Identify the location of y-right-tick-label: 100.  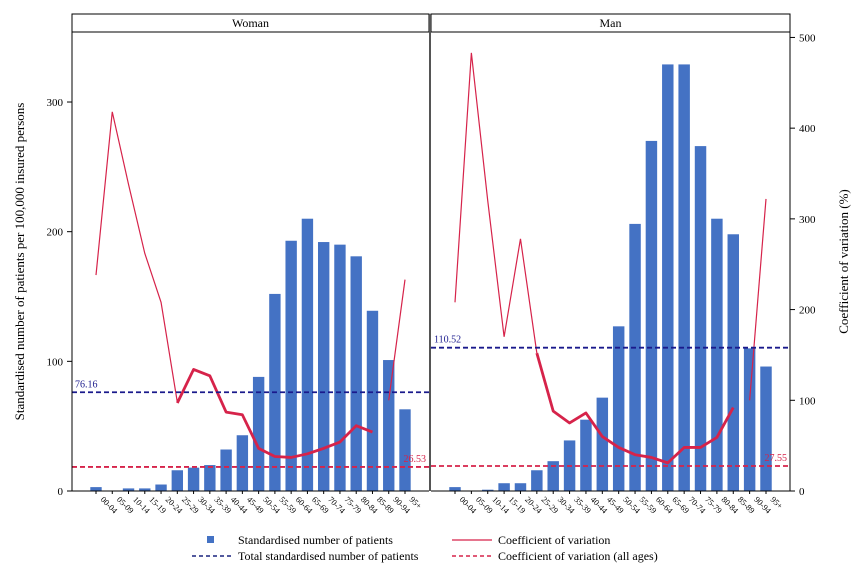
(807, 401).